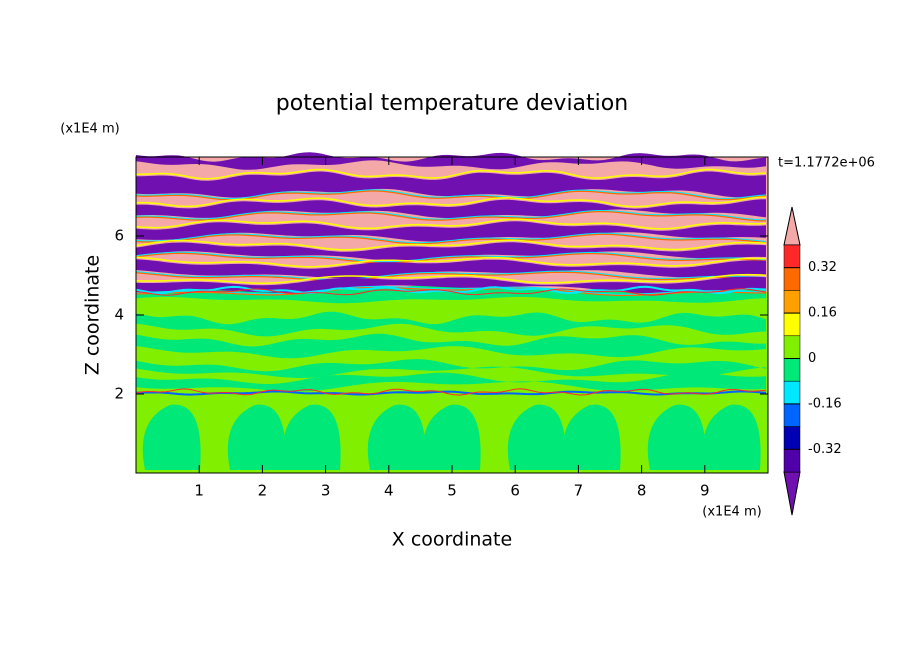 The height and width of the screenshot is (654, 904). What do you see at coordinates (119, 236) in the screenshot?
I see `y-tick-label: 6` at bounding box center [119, 236].